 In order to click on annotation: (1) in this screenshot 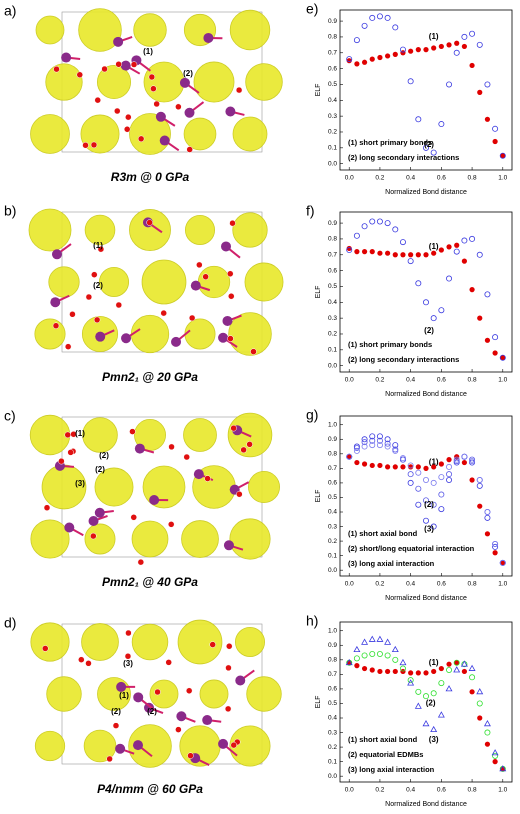, I will do `click(434, 246)`.